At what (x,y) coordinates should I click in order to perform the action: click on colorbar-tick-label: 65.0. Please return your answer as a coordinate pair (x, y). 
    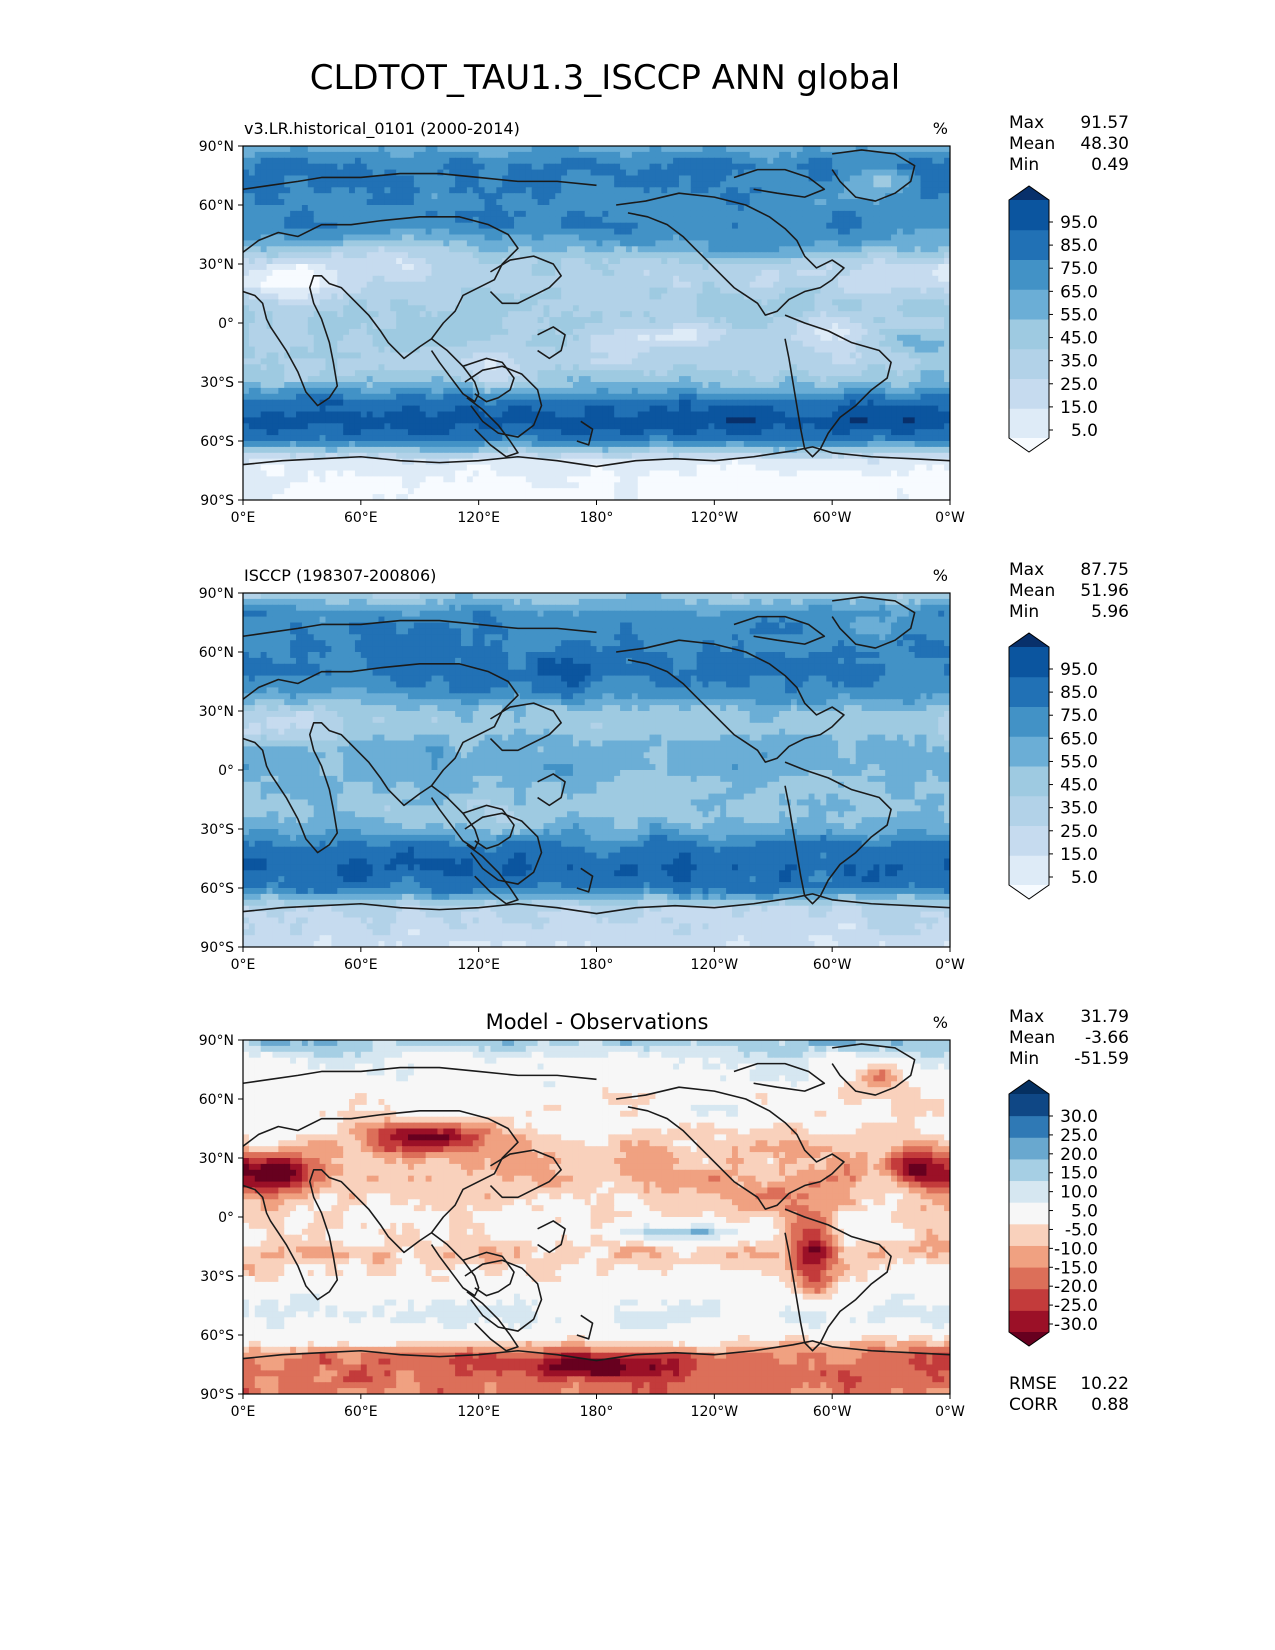
    Looking at the image, I should click on (1079, 739).